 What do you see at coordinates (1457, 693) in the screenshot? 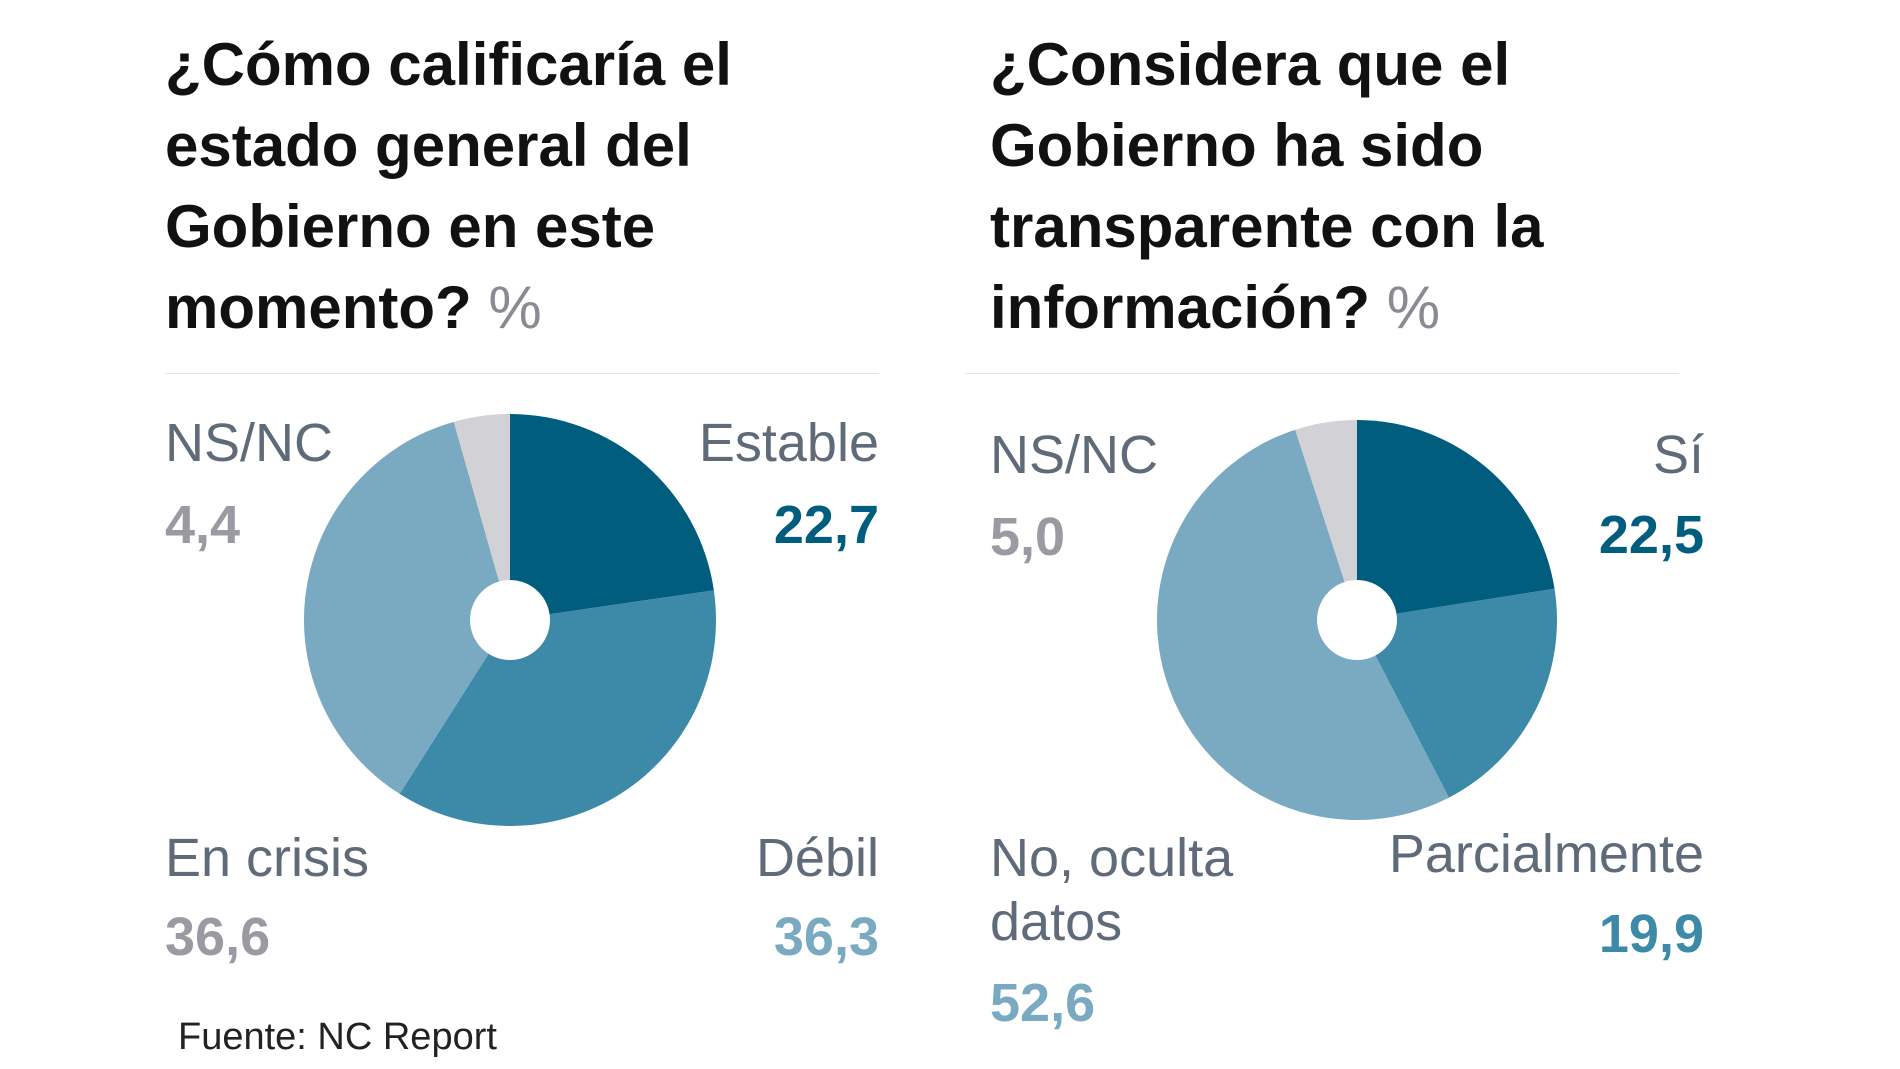
I see `pie-slice-parcialmente` at bounding box center [1457, 693].